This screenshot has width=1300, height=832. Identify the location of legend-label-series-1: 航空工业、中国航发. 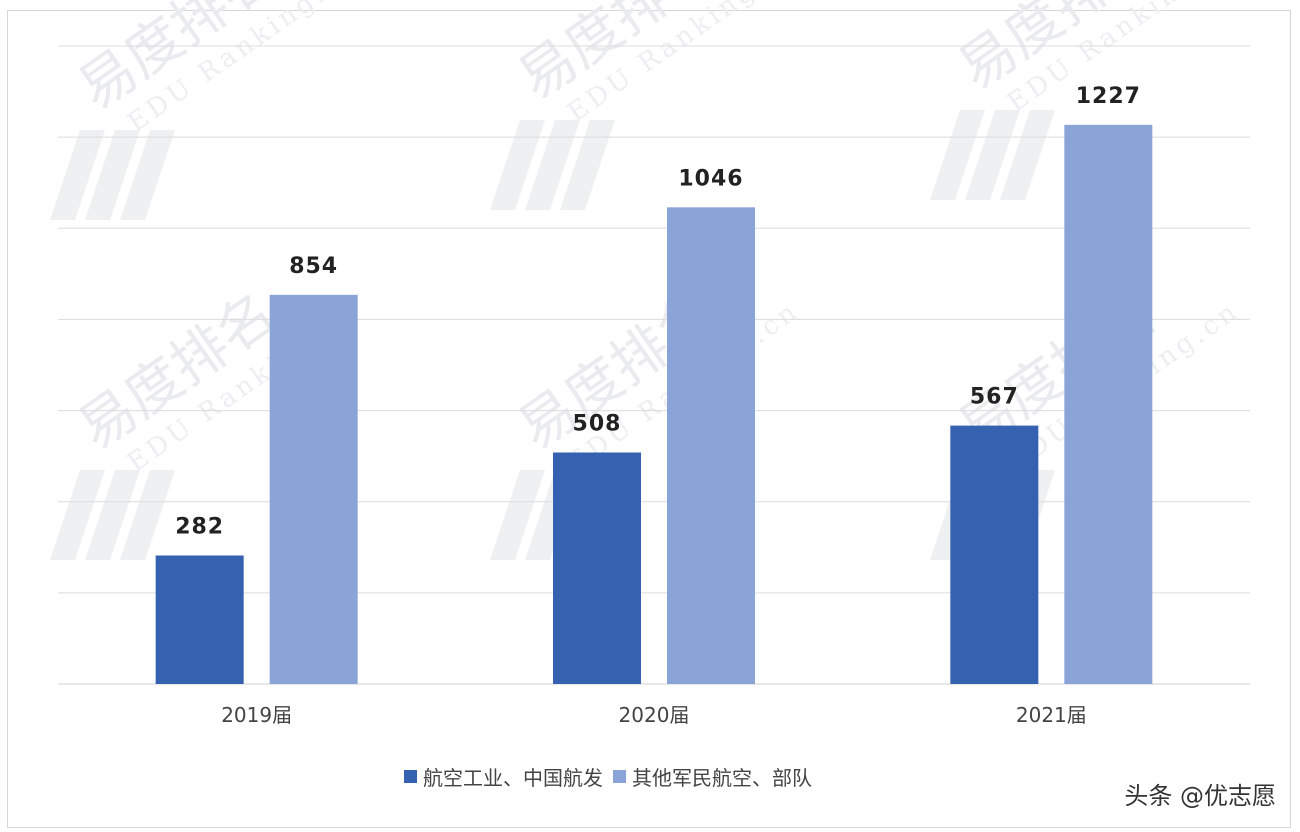
(513, 778).